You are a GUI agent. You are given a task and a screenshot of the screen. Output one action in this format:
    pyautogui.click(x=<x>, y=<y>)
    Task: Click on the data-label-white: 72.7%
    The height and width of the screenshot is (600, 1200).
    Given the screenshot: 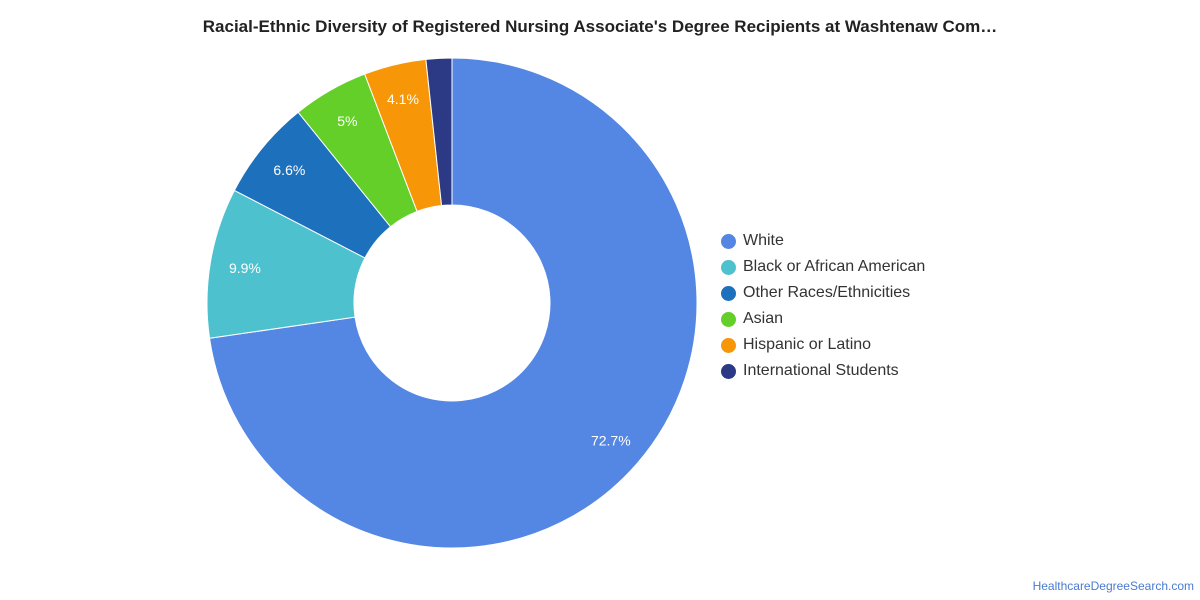 What is the action you would take?
    pyautogui.click(x=611, y=440)
    